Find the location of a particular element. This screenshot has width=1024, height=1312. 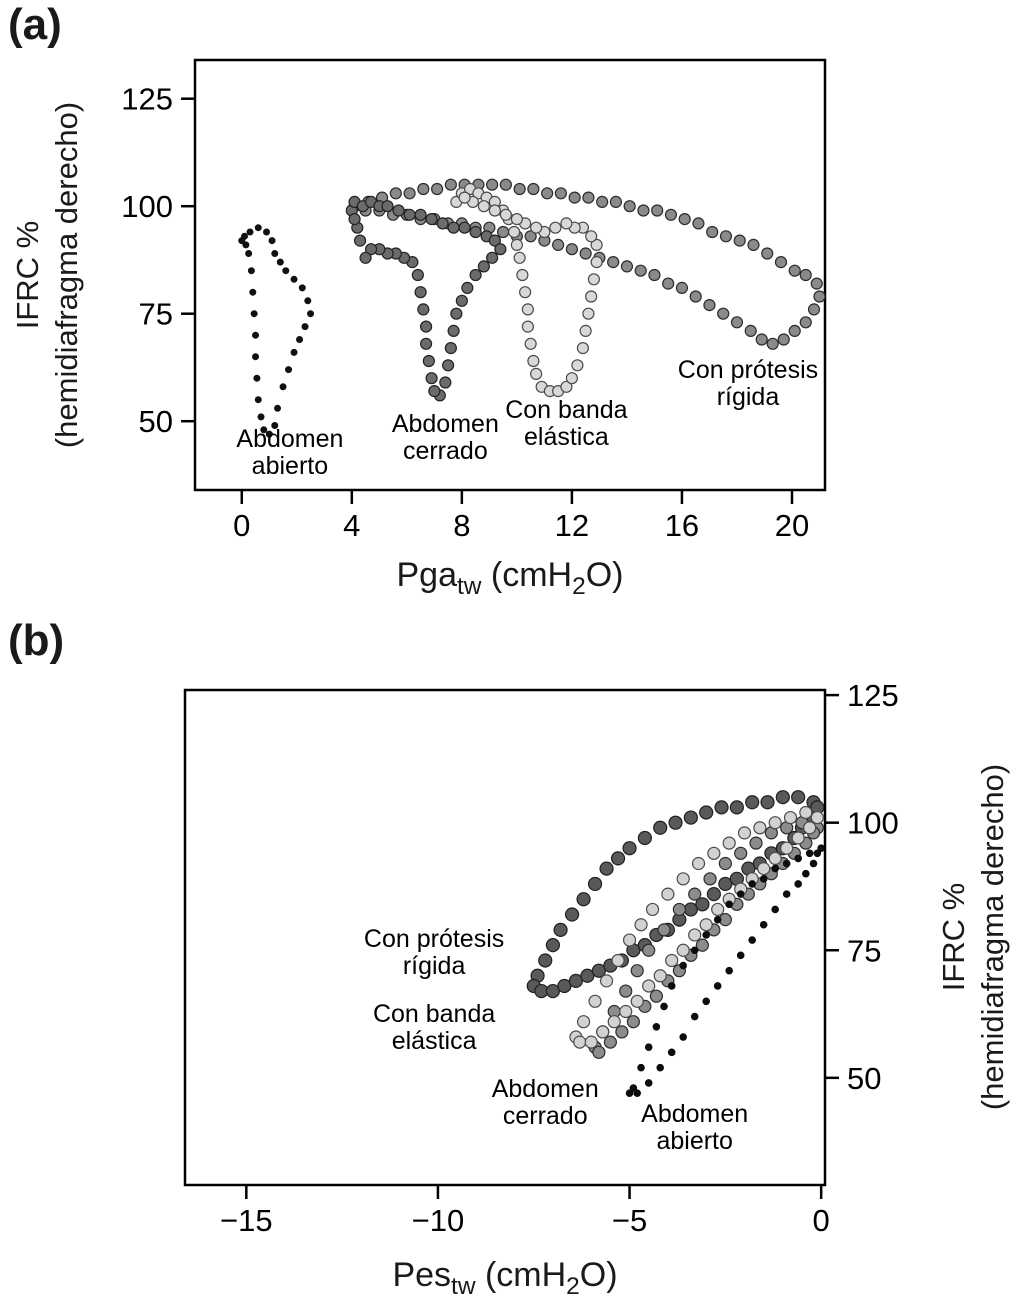

x-tick-label: 4 is located at coordinates (351, 525).